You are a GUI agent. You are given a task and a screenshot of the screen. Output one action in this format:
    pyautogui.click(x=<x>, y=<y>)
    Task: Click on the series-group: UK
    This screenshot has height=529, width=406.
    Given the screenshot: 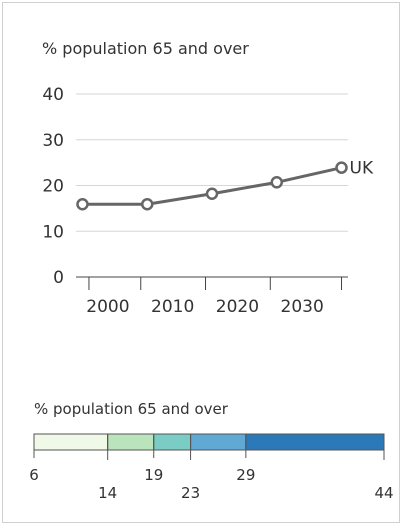 What is the action you would take?
    pyautogui.click(x=225, y=185)
    